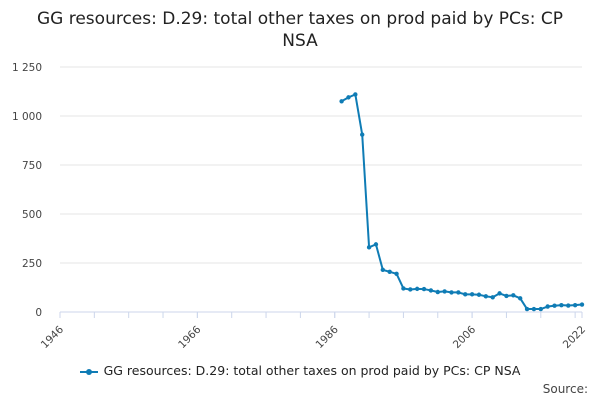  I want to click on x-axis: 1946 1966 1986 2006 2022, so click(313, 331).